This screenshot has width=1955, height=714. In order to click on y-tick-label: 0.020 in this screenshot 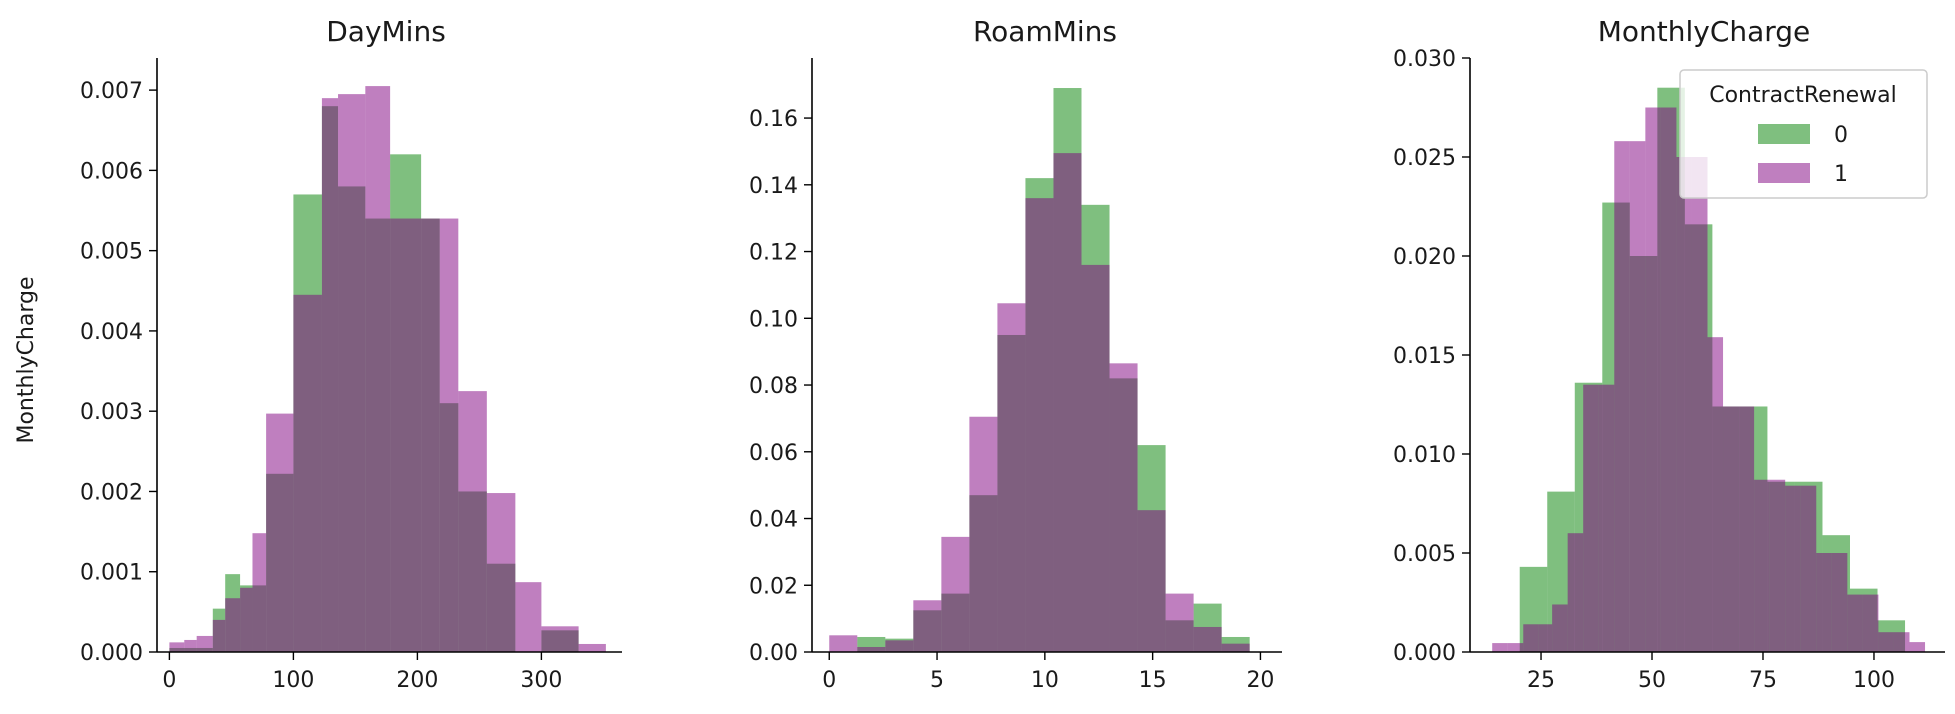, I will do `click(1424, 257)`.